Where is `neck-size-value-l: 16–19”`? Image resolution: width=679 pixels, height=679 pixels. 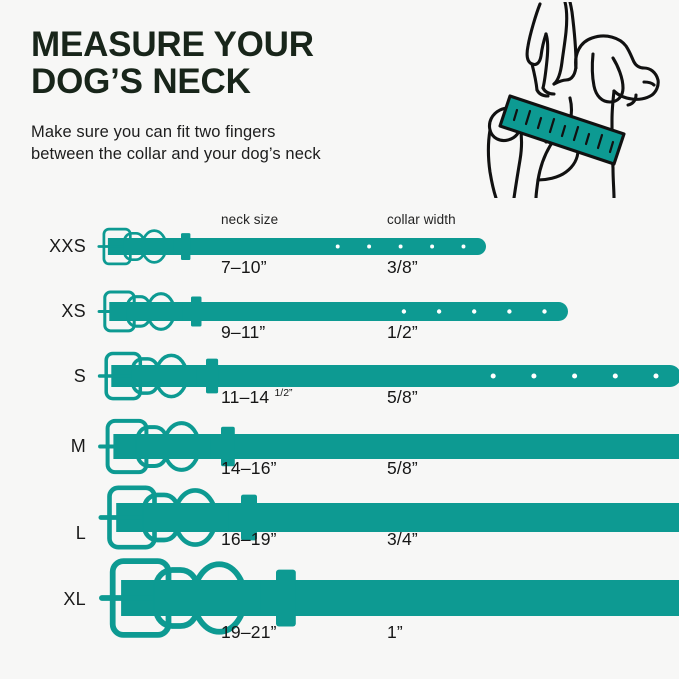
neck-size-value-l: 16–19” is located at coordinates (249, 539).